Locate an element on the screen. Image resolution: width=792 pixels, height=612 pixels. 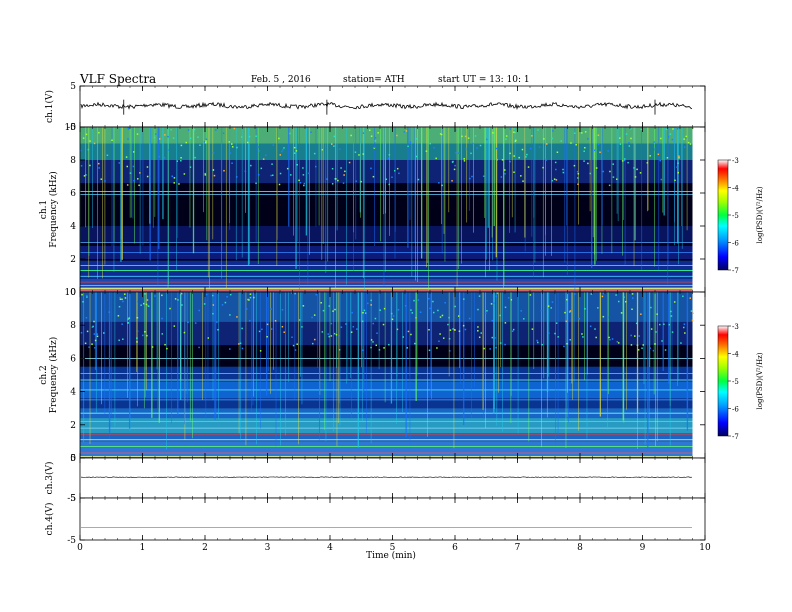
x-tick-label: 5 is located at coordinates (393, 548).